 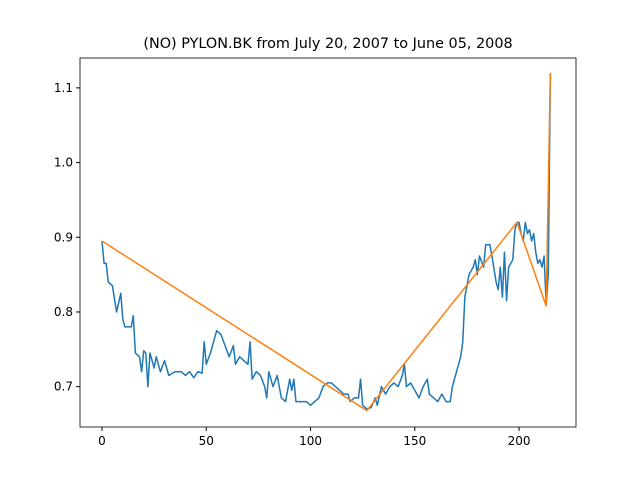 I want to click on y-tick-label: 0.9, so click(x=63, y=237).